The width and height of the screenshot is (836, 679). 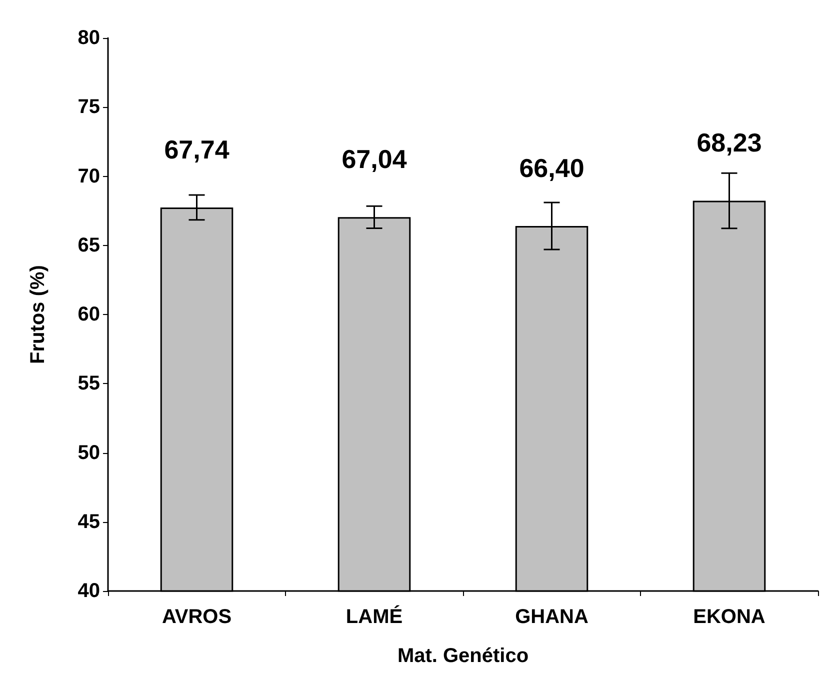 I want to click on y-tick-label: 60, so click(x=89, y=315).